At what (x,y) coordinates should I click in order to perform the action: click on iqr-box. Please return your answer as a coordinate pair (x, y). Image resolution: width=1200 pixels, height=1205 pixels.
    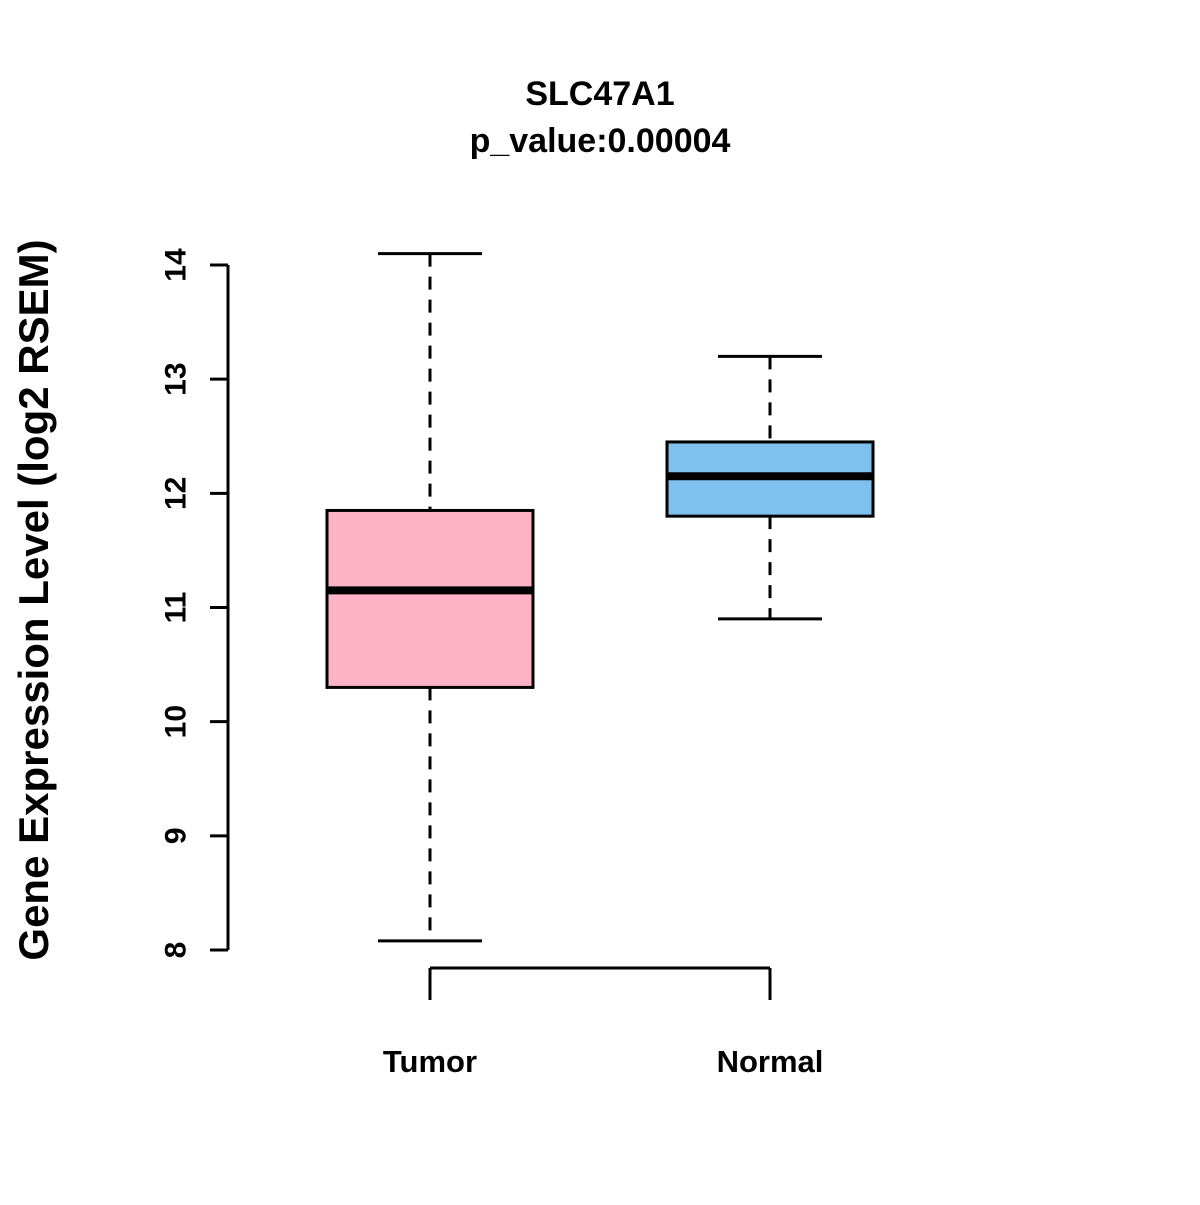
    Looking at the image, I should click on (430, 598).